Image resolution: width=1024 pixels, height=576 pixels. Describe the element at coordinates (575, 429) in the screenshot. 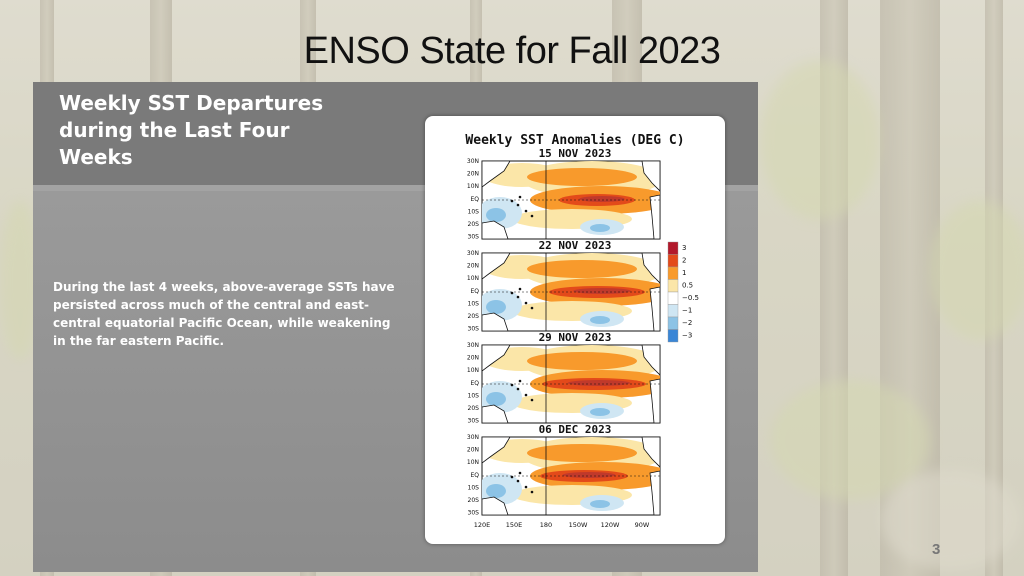

I see `map-date-label: 06 DEC 2023` at that location.